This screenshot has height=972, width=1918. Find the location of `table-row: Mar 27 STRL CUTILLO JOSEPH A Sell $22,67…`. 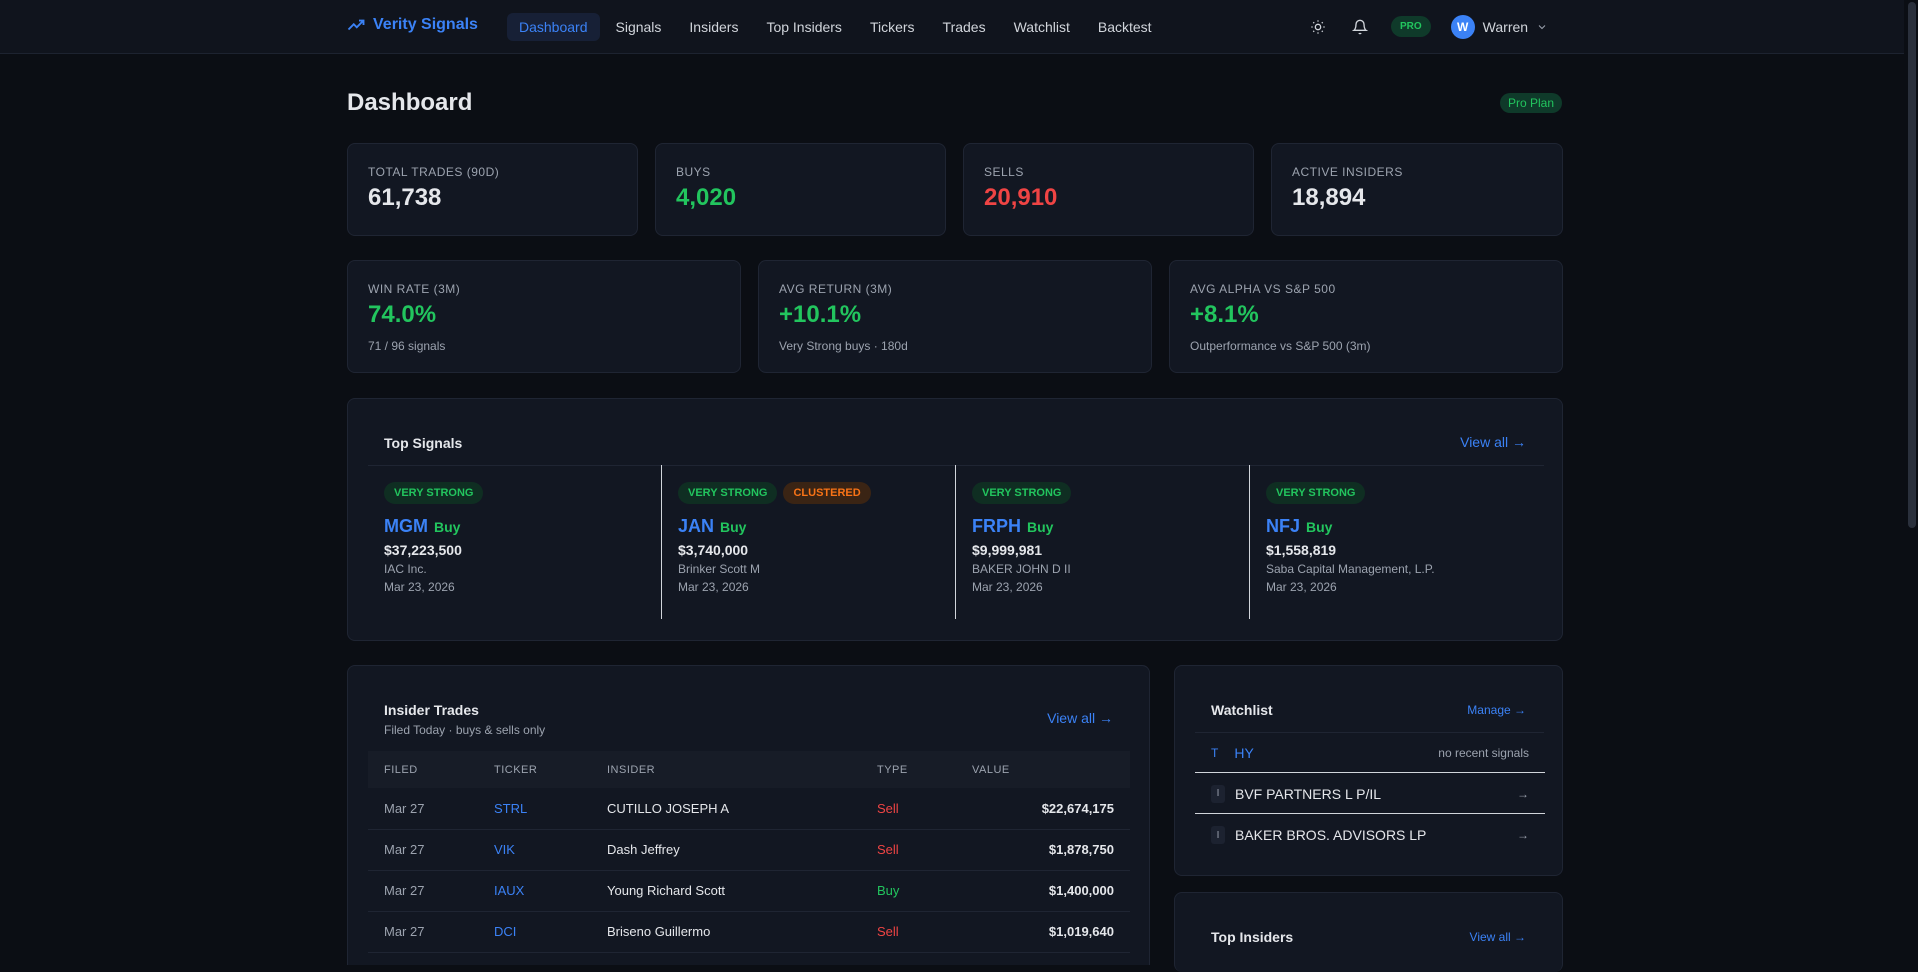

table-row: Mar 27 STRL CUTILLO JOSEPH A Sell $22,67… is located at coordinates (749, 809).